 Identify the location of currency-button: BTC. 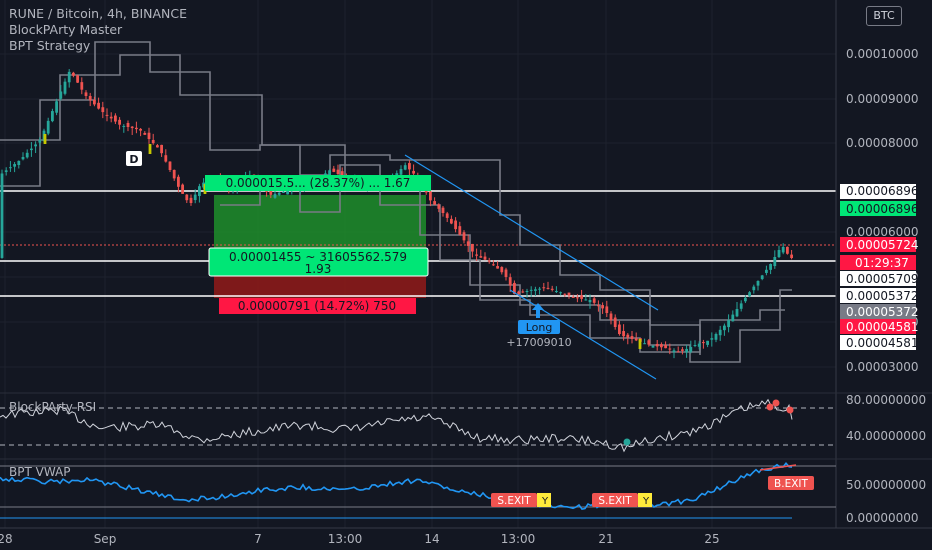
(884, 16).